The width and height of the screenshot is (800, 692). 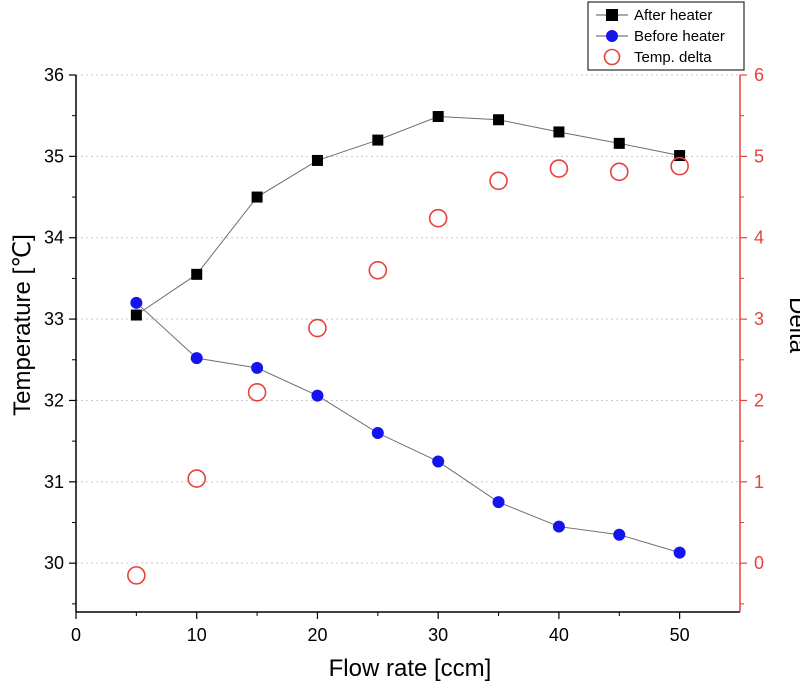 I want to click on y2-tick-label-6: 6, so click(x=759, y=75).